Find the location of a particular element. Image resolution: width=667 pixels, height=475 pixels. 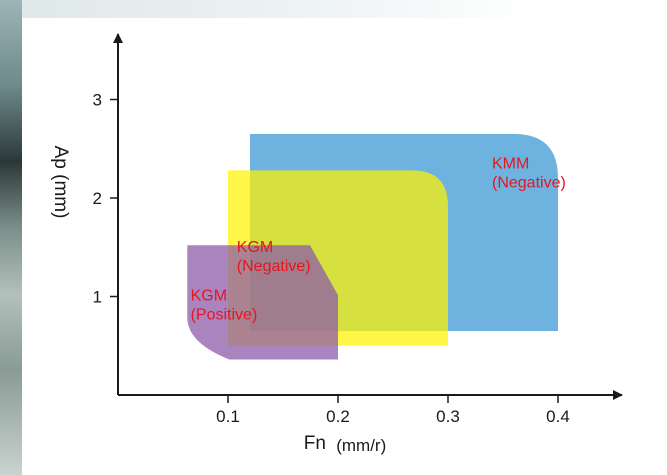

region-kgm-positive is located at coordinates (262, 302).